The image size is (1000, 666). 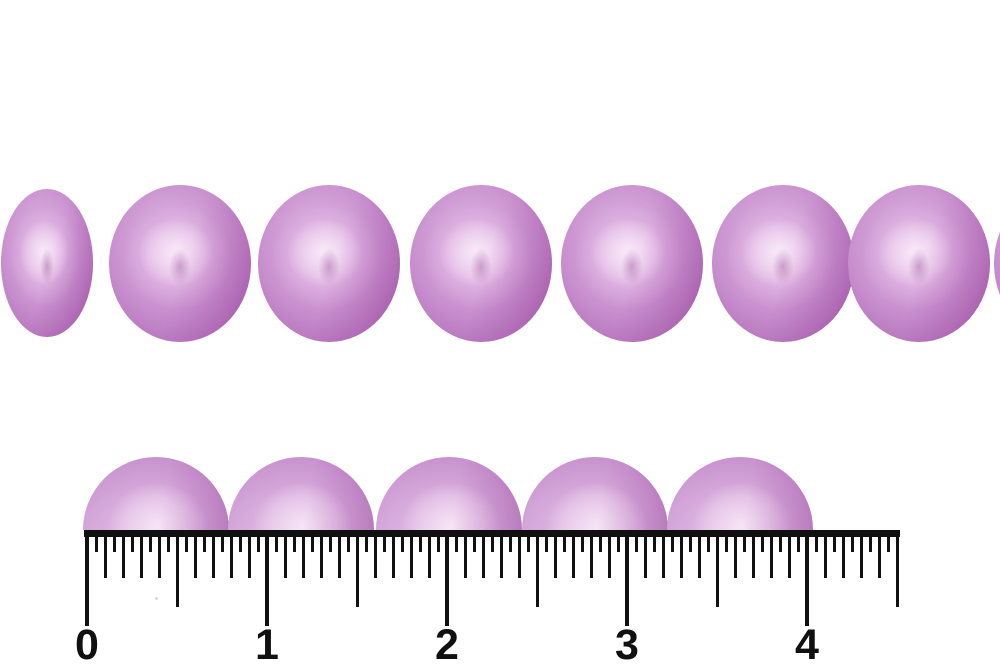 What do you see at coordinates (156, 598) in the screenshot?
I see `dust-speck` at bounding box center [156, 598].